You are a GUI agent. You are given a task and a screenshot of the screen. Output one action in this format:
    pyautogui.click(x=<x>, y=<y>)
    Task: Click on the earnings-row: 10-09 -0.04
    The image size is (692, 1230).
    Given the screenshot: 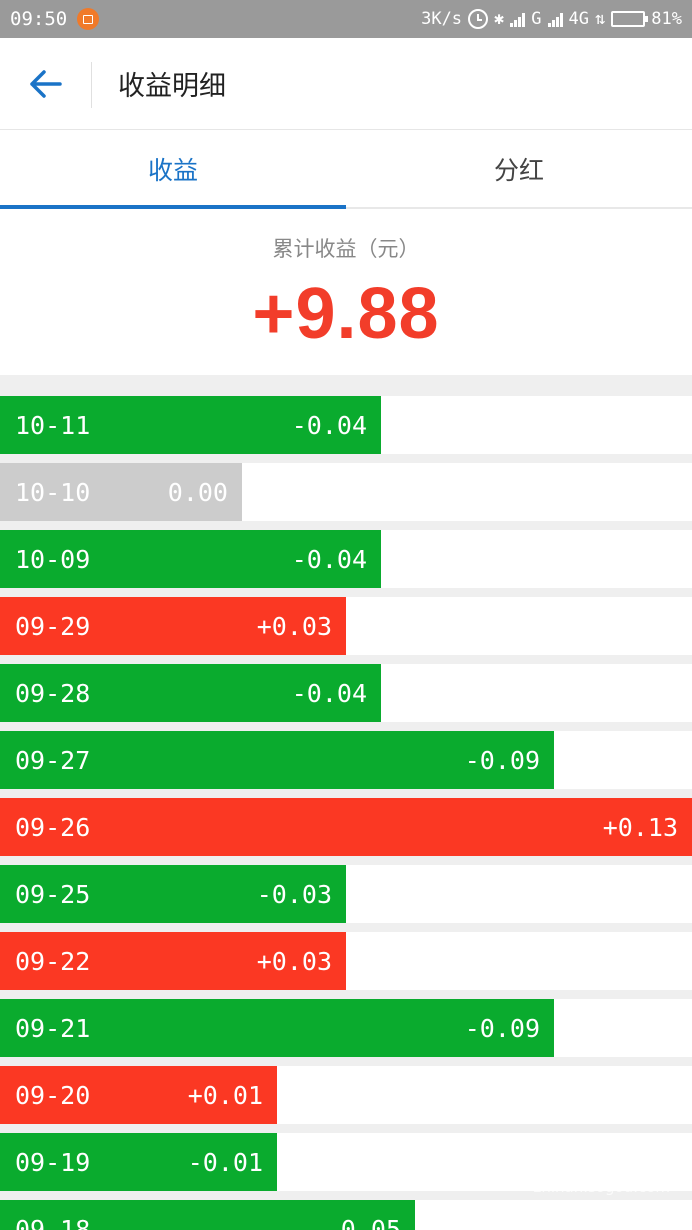 What is the action you would take?
    pyautogui.click(x=346, y=563)
    